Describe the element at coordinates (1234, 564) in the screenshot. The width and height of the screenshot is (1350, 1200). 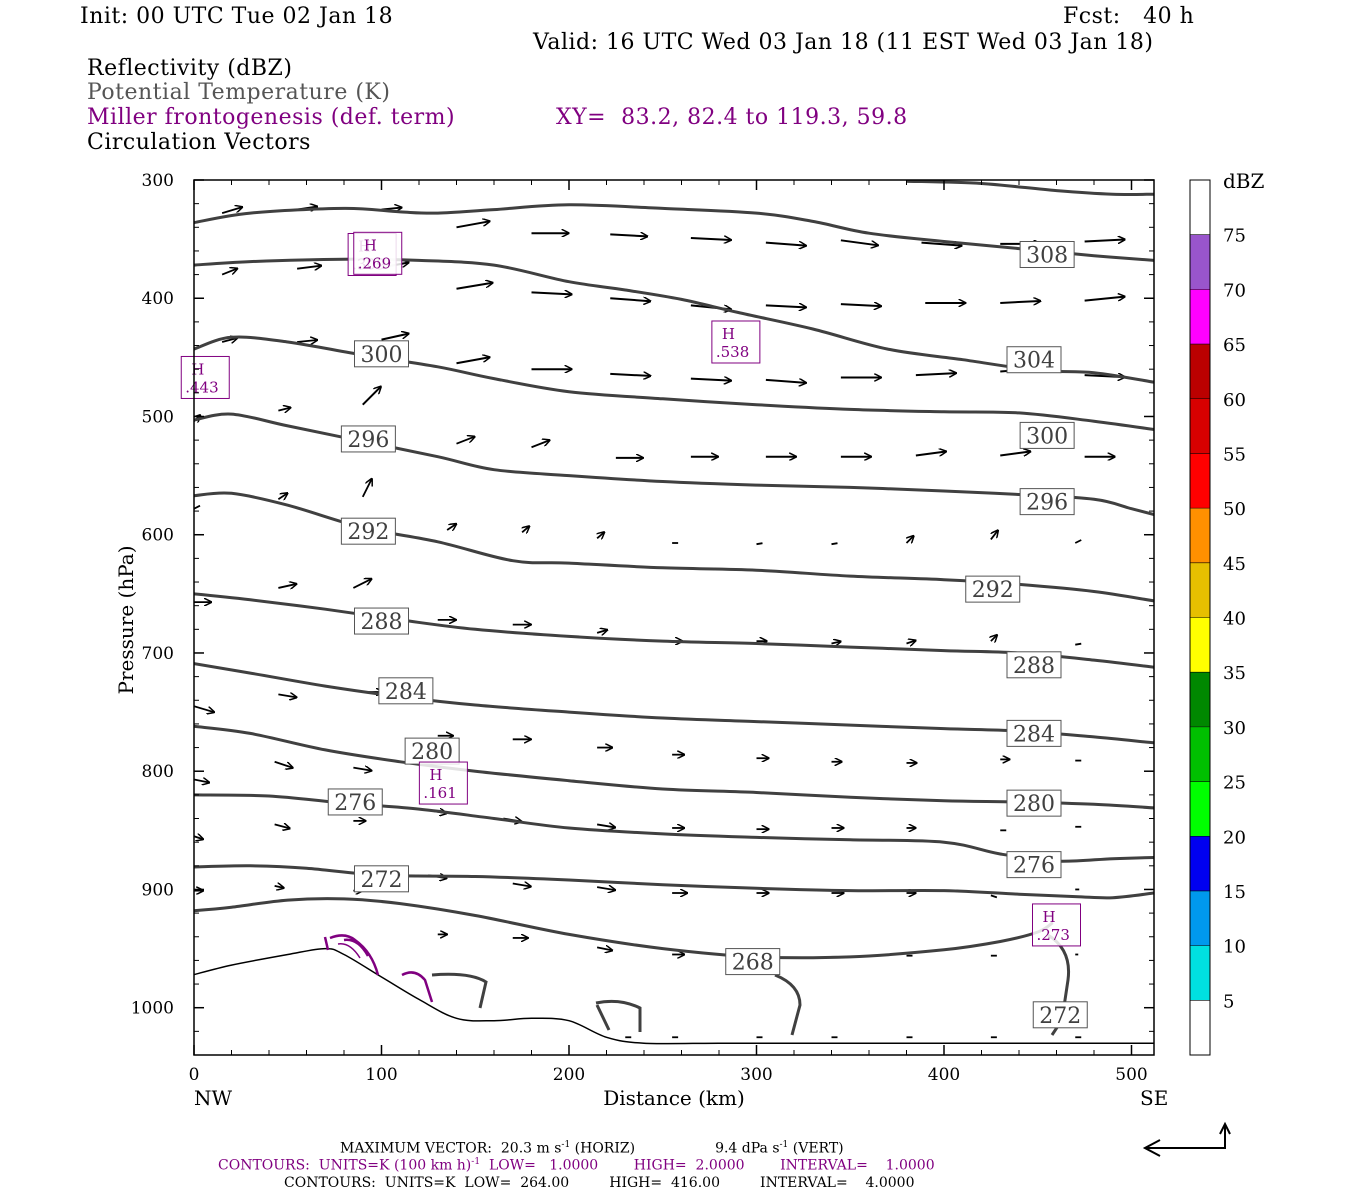
I see `colorbar-tick-label: 45` at that location.